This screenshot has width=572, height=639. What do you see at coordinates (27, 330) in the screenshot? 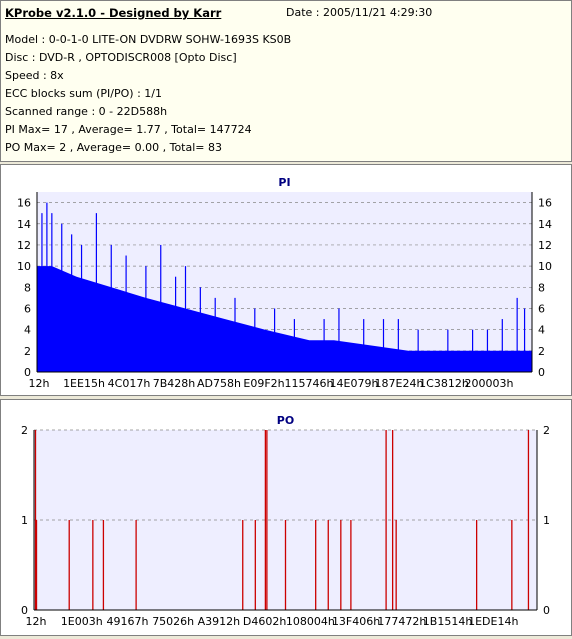
I see `pi-ytick-left: 4` at bounding box center [27, 330].